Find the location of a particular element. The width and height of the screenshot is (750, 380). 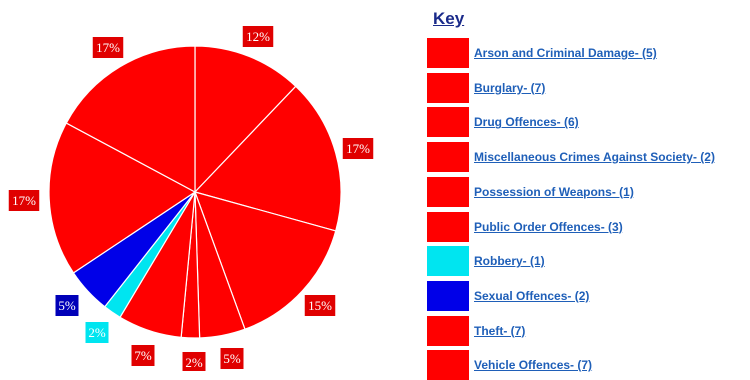

slice-label: 7% is located at coordinates (143, 355).